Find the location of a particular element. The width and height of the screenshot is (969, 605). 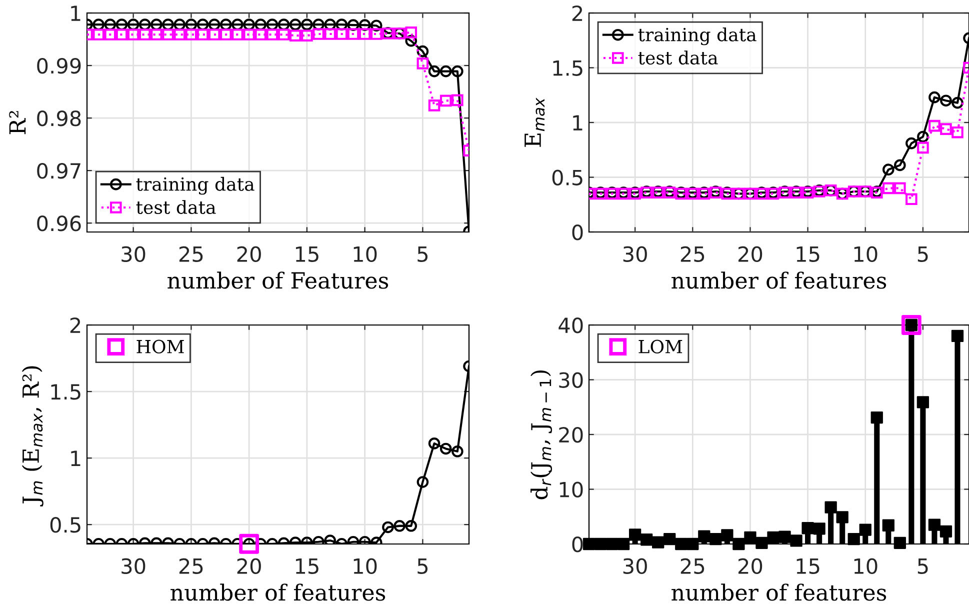

y-tick-label: 30 is located at coordinates (571, 380).